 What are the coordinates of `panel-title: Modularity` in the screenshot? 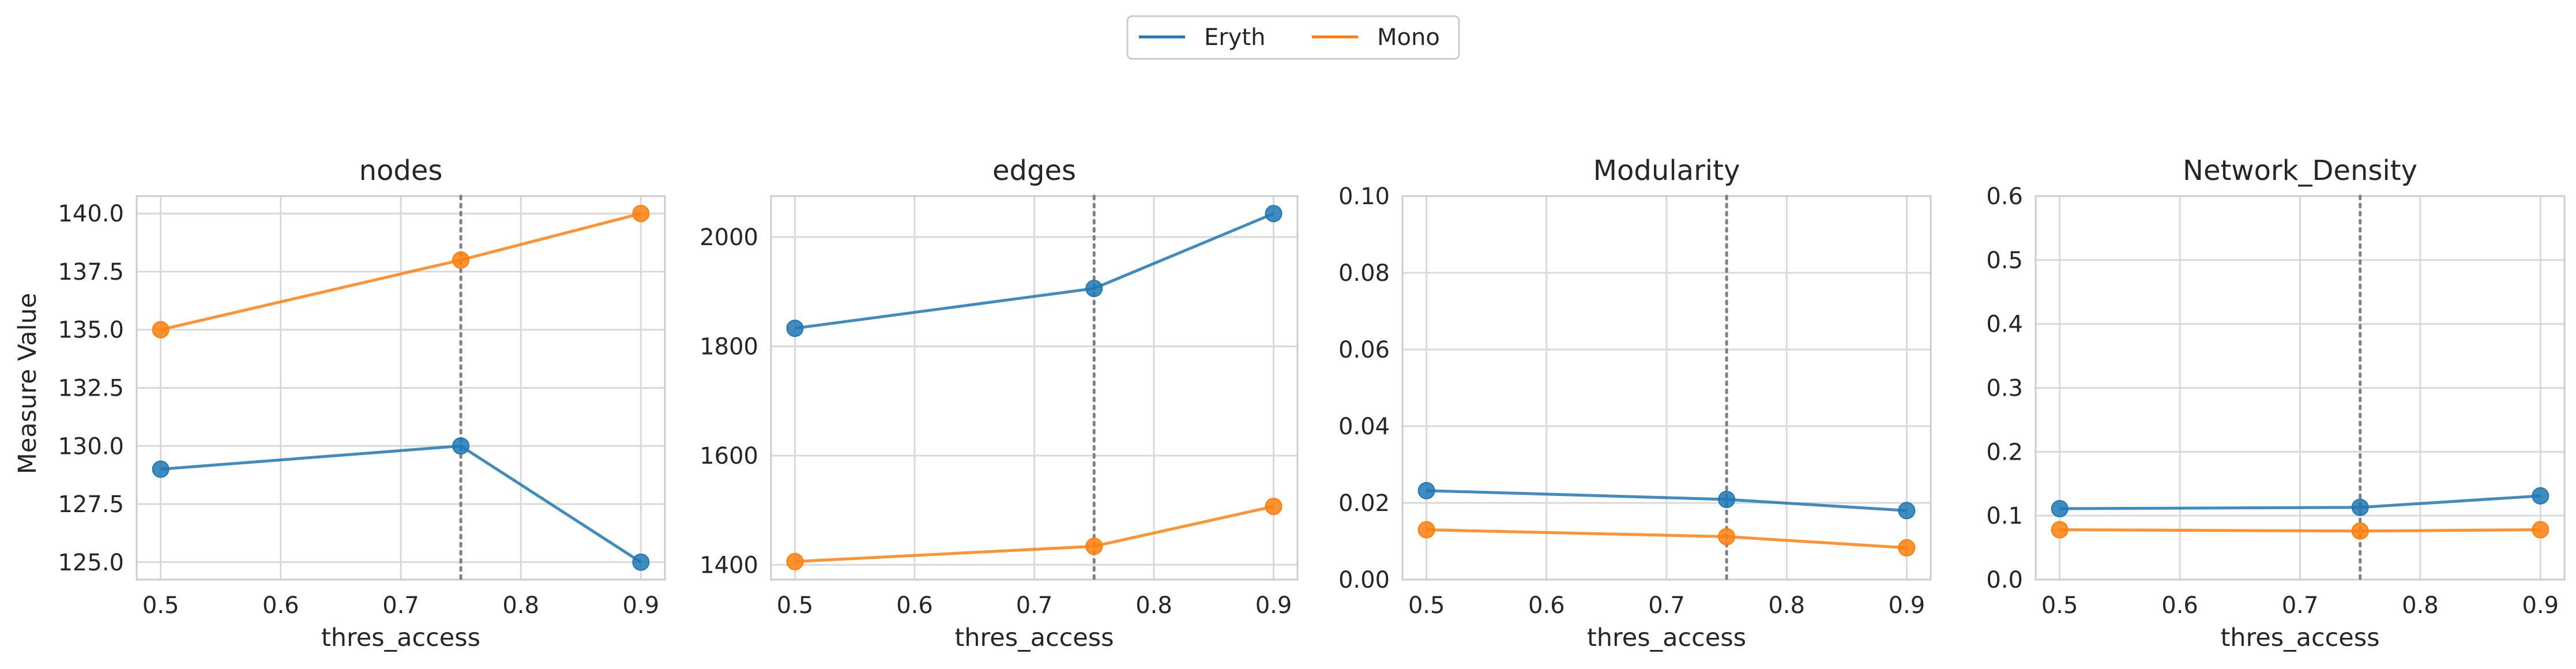 It's located at (1666, 171).